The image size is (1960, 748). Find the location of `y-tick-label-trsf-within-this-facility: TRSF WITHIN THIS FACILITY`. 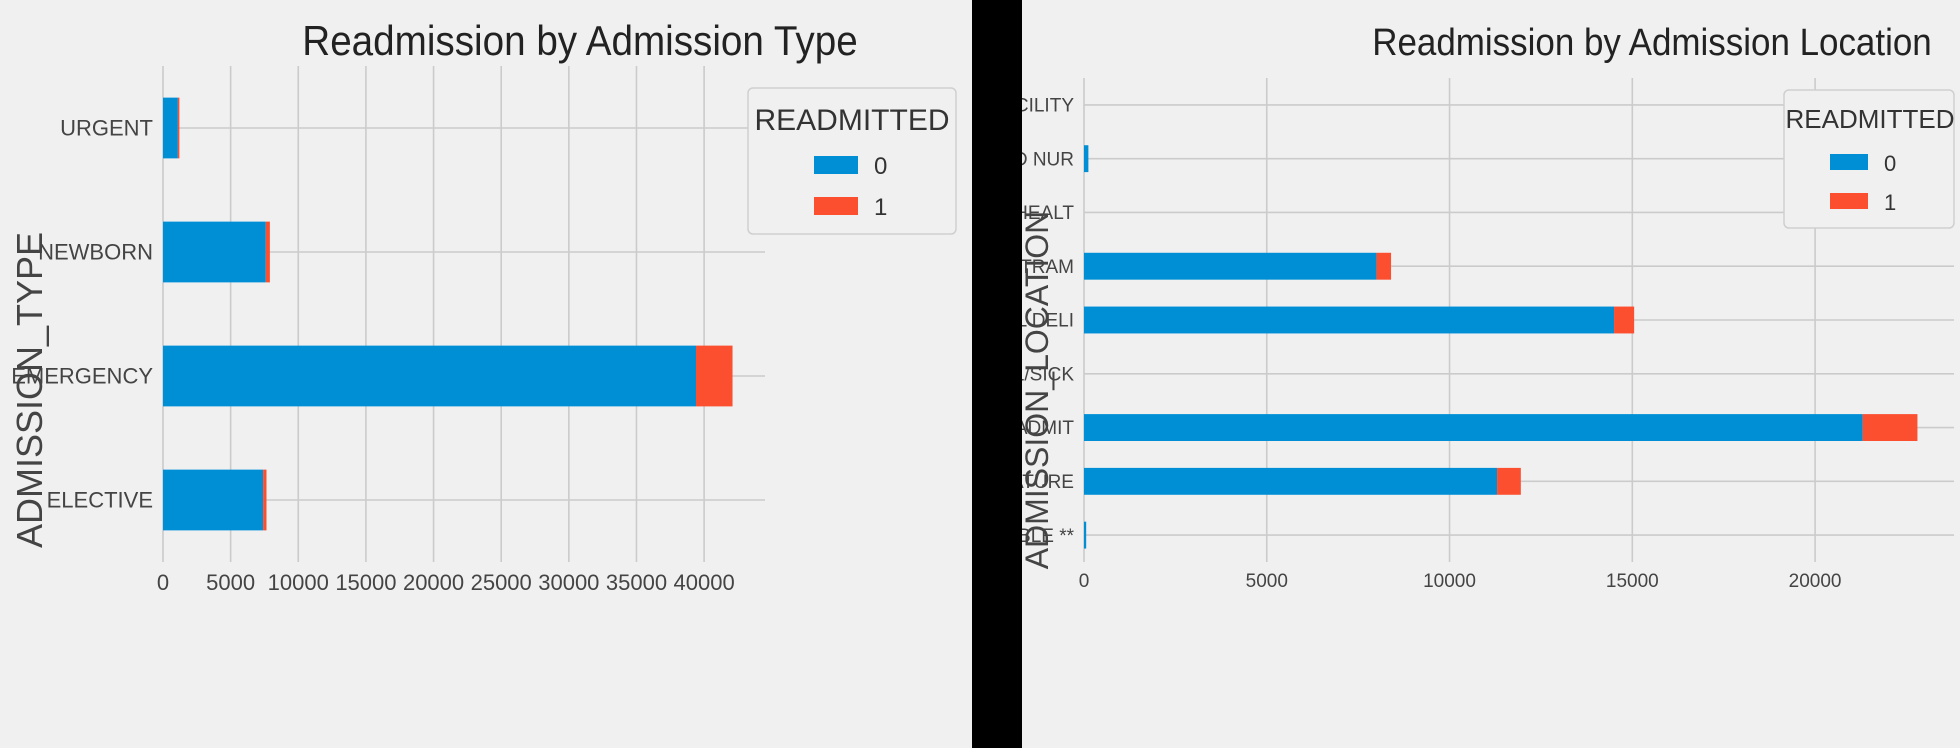

y-tick-label-trsf-within-this-facility: TRSF WITHIN THIS FACILITY is located at coordinates (1048, 106).